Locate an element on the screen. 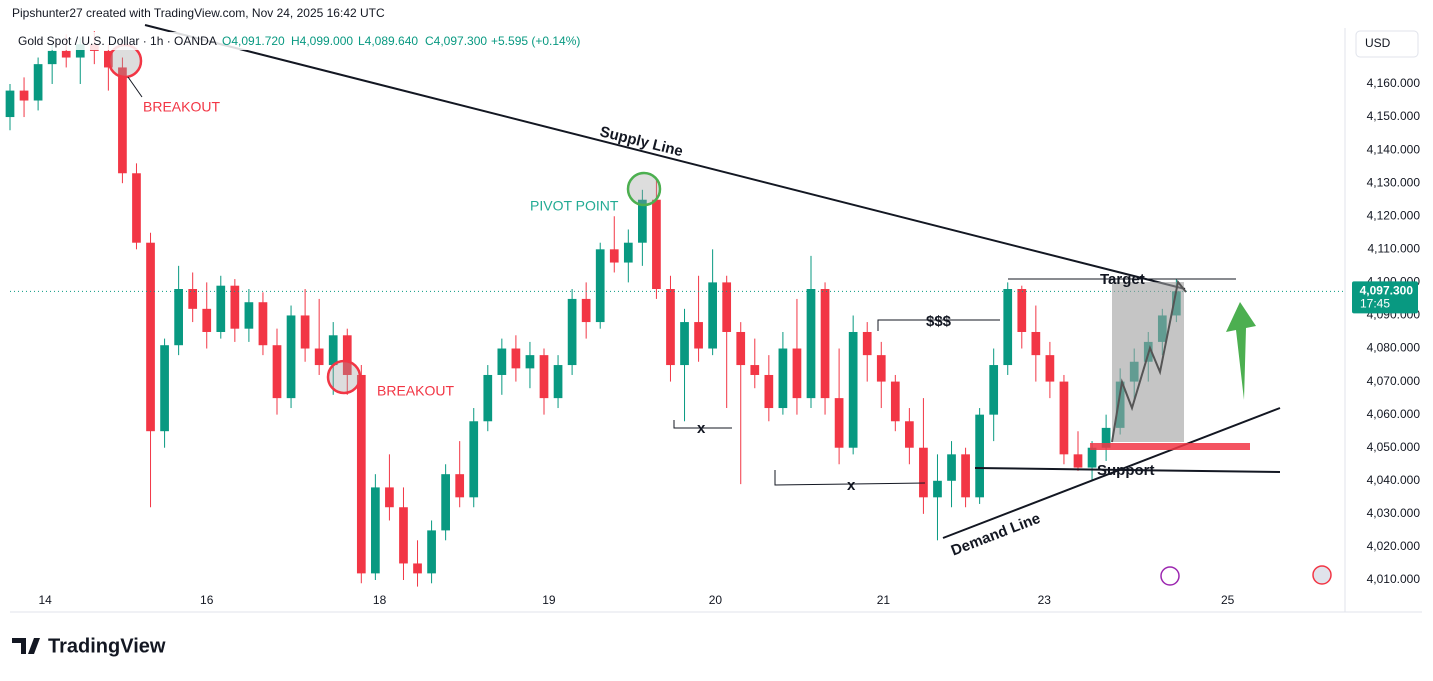 Image resolution: width=1433 pixels, height=681 pixels. demand-line is located at coordinates (1111, 473).